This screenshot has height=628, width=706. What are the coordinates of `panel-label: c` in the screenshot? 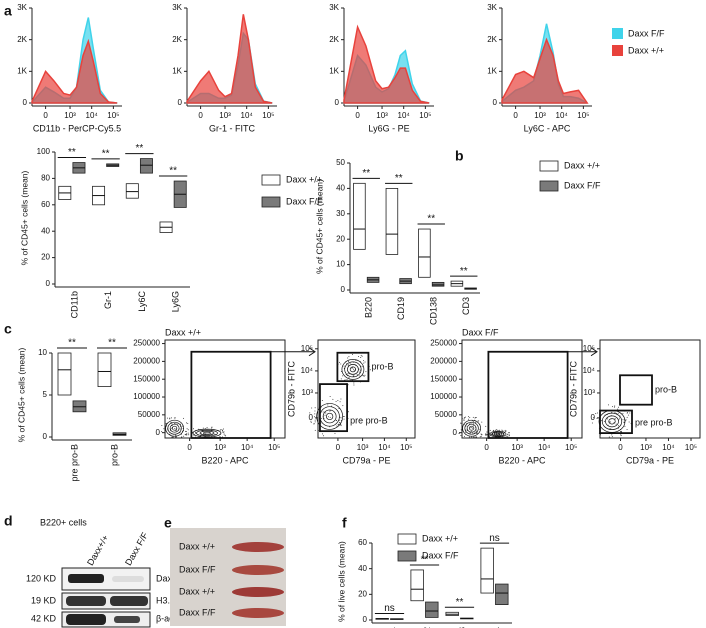 It's located at (8, 329).